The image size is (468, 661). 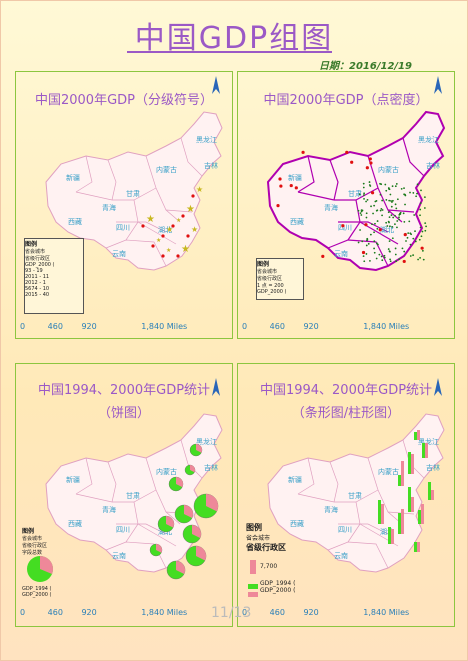 I want to click on bar-gdp-2000, so click(x=392, y=536).